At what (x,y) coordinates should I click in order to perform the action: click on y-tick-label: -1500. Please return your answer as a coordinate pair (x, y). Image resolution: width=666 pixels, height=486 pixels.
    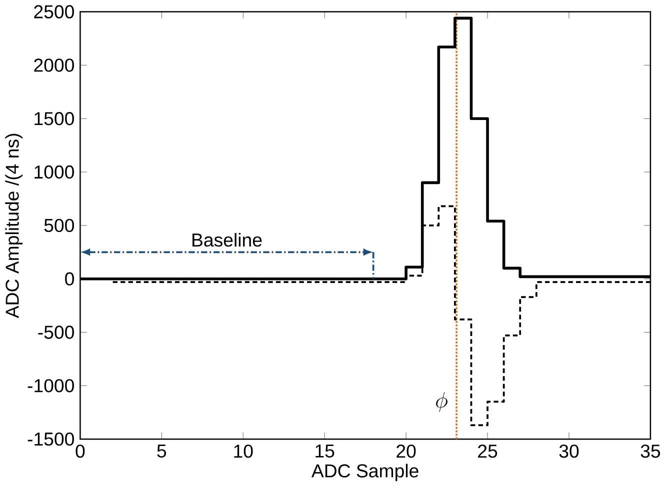
    Looking at the image, I should click on (51, 439).